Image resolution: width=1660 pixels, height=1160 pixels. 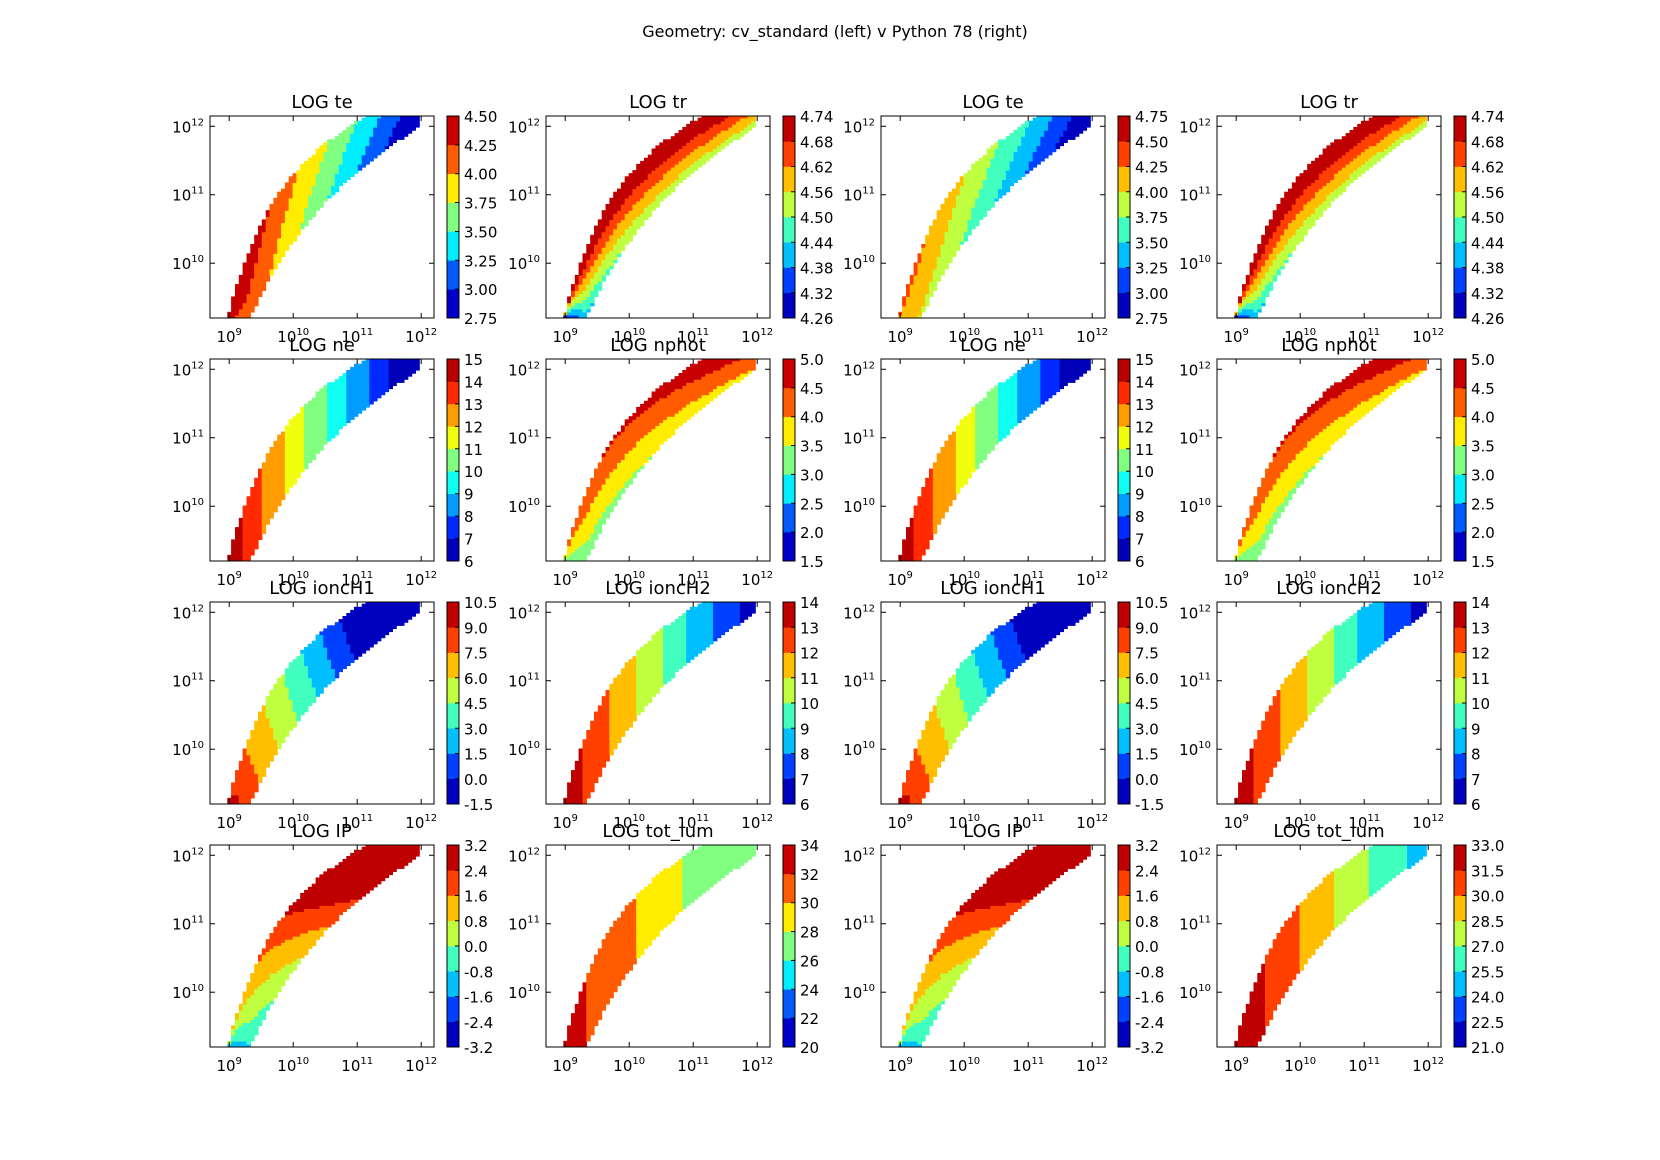 What do you see at coordinates (188, 438) in the screenshot?
I see `y-tick-label: 1011` at bounding box center [188, 438].